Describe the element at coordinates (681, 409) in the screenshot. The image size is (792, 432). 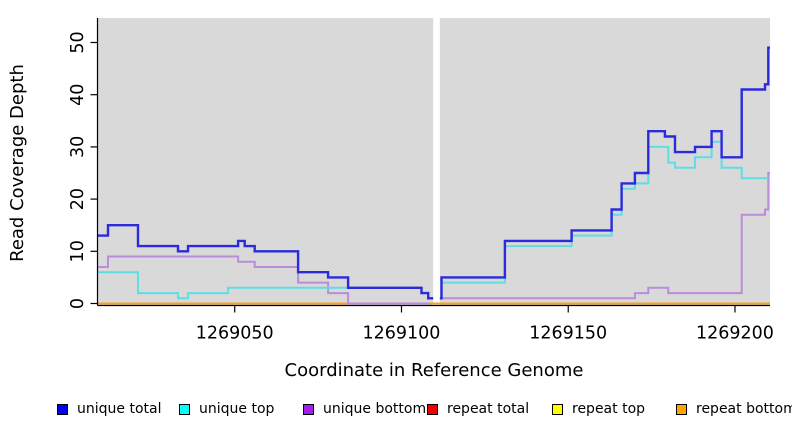
I see `legend-swatch-repeat-bottom` at that location.